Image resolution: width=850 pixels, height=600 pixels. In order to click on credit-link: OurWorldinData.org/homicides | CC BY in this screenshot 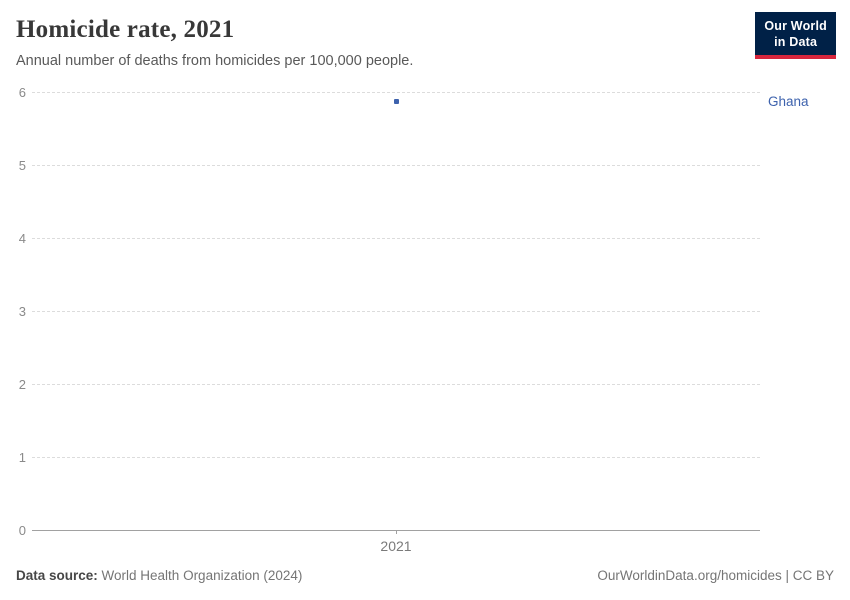, I will do `click(715, 575)`.